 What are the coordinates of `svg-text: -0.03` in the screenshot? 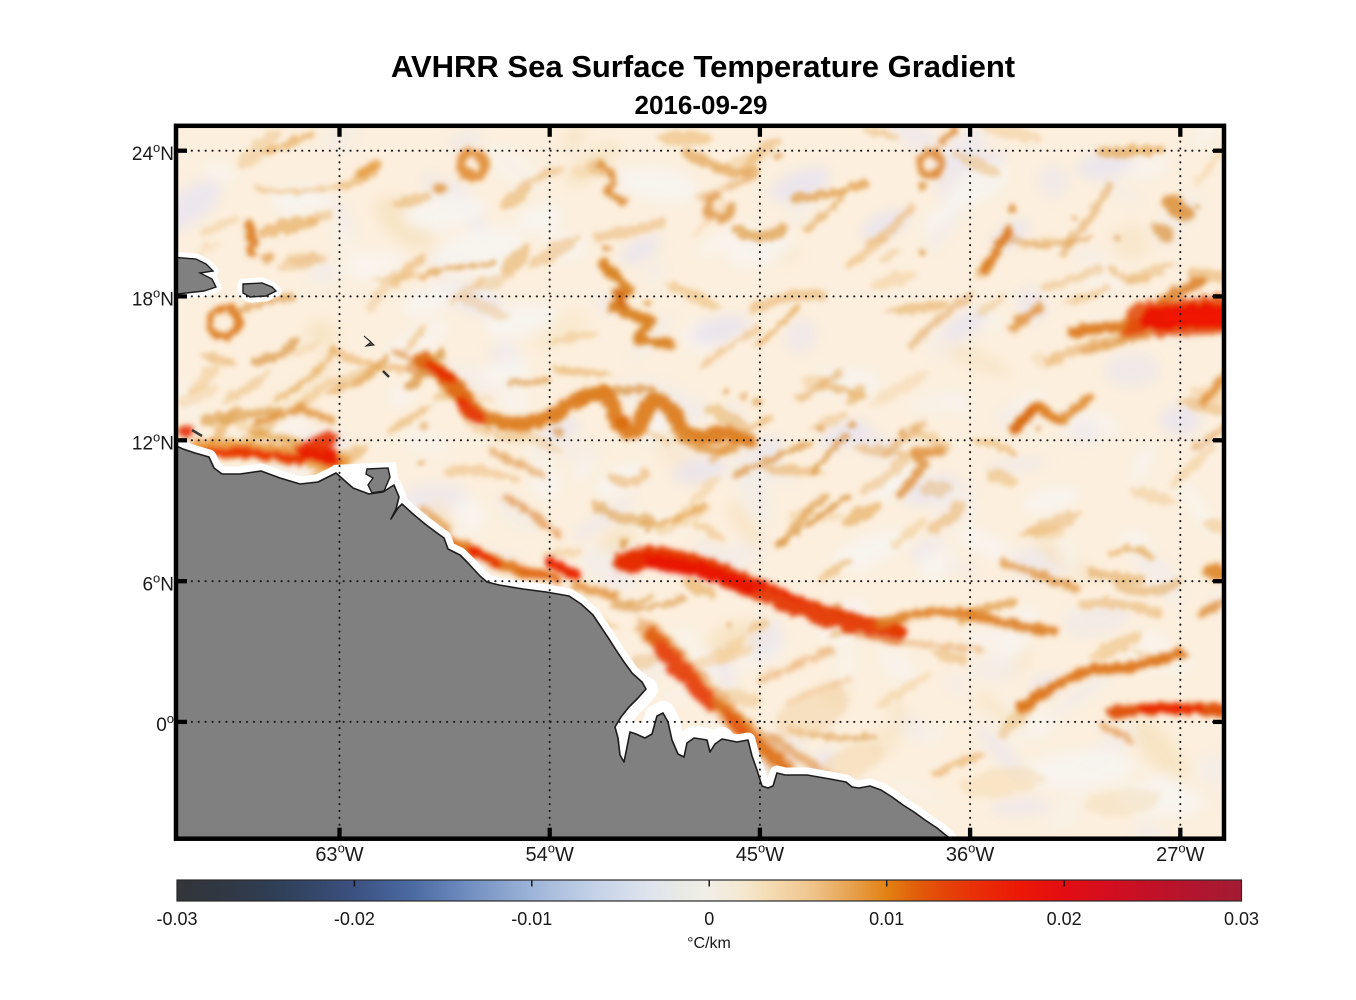 It's located at (176, 919).